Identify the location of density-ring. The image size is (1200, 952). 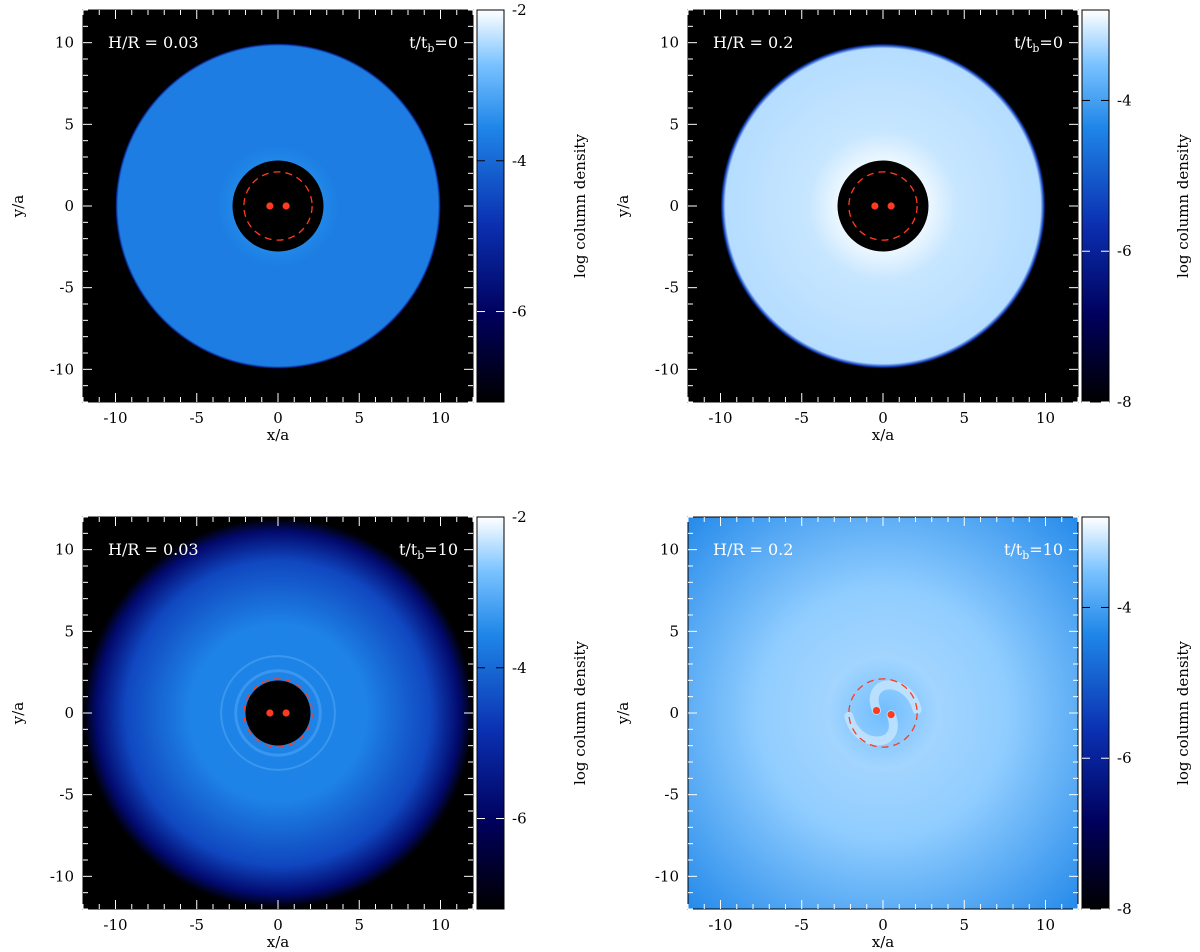
(278, 713).